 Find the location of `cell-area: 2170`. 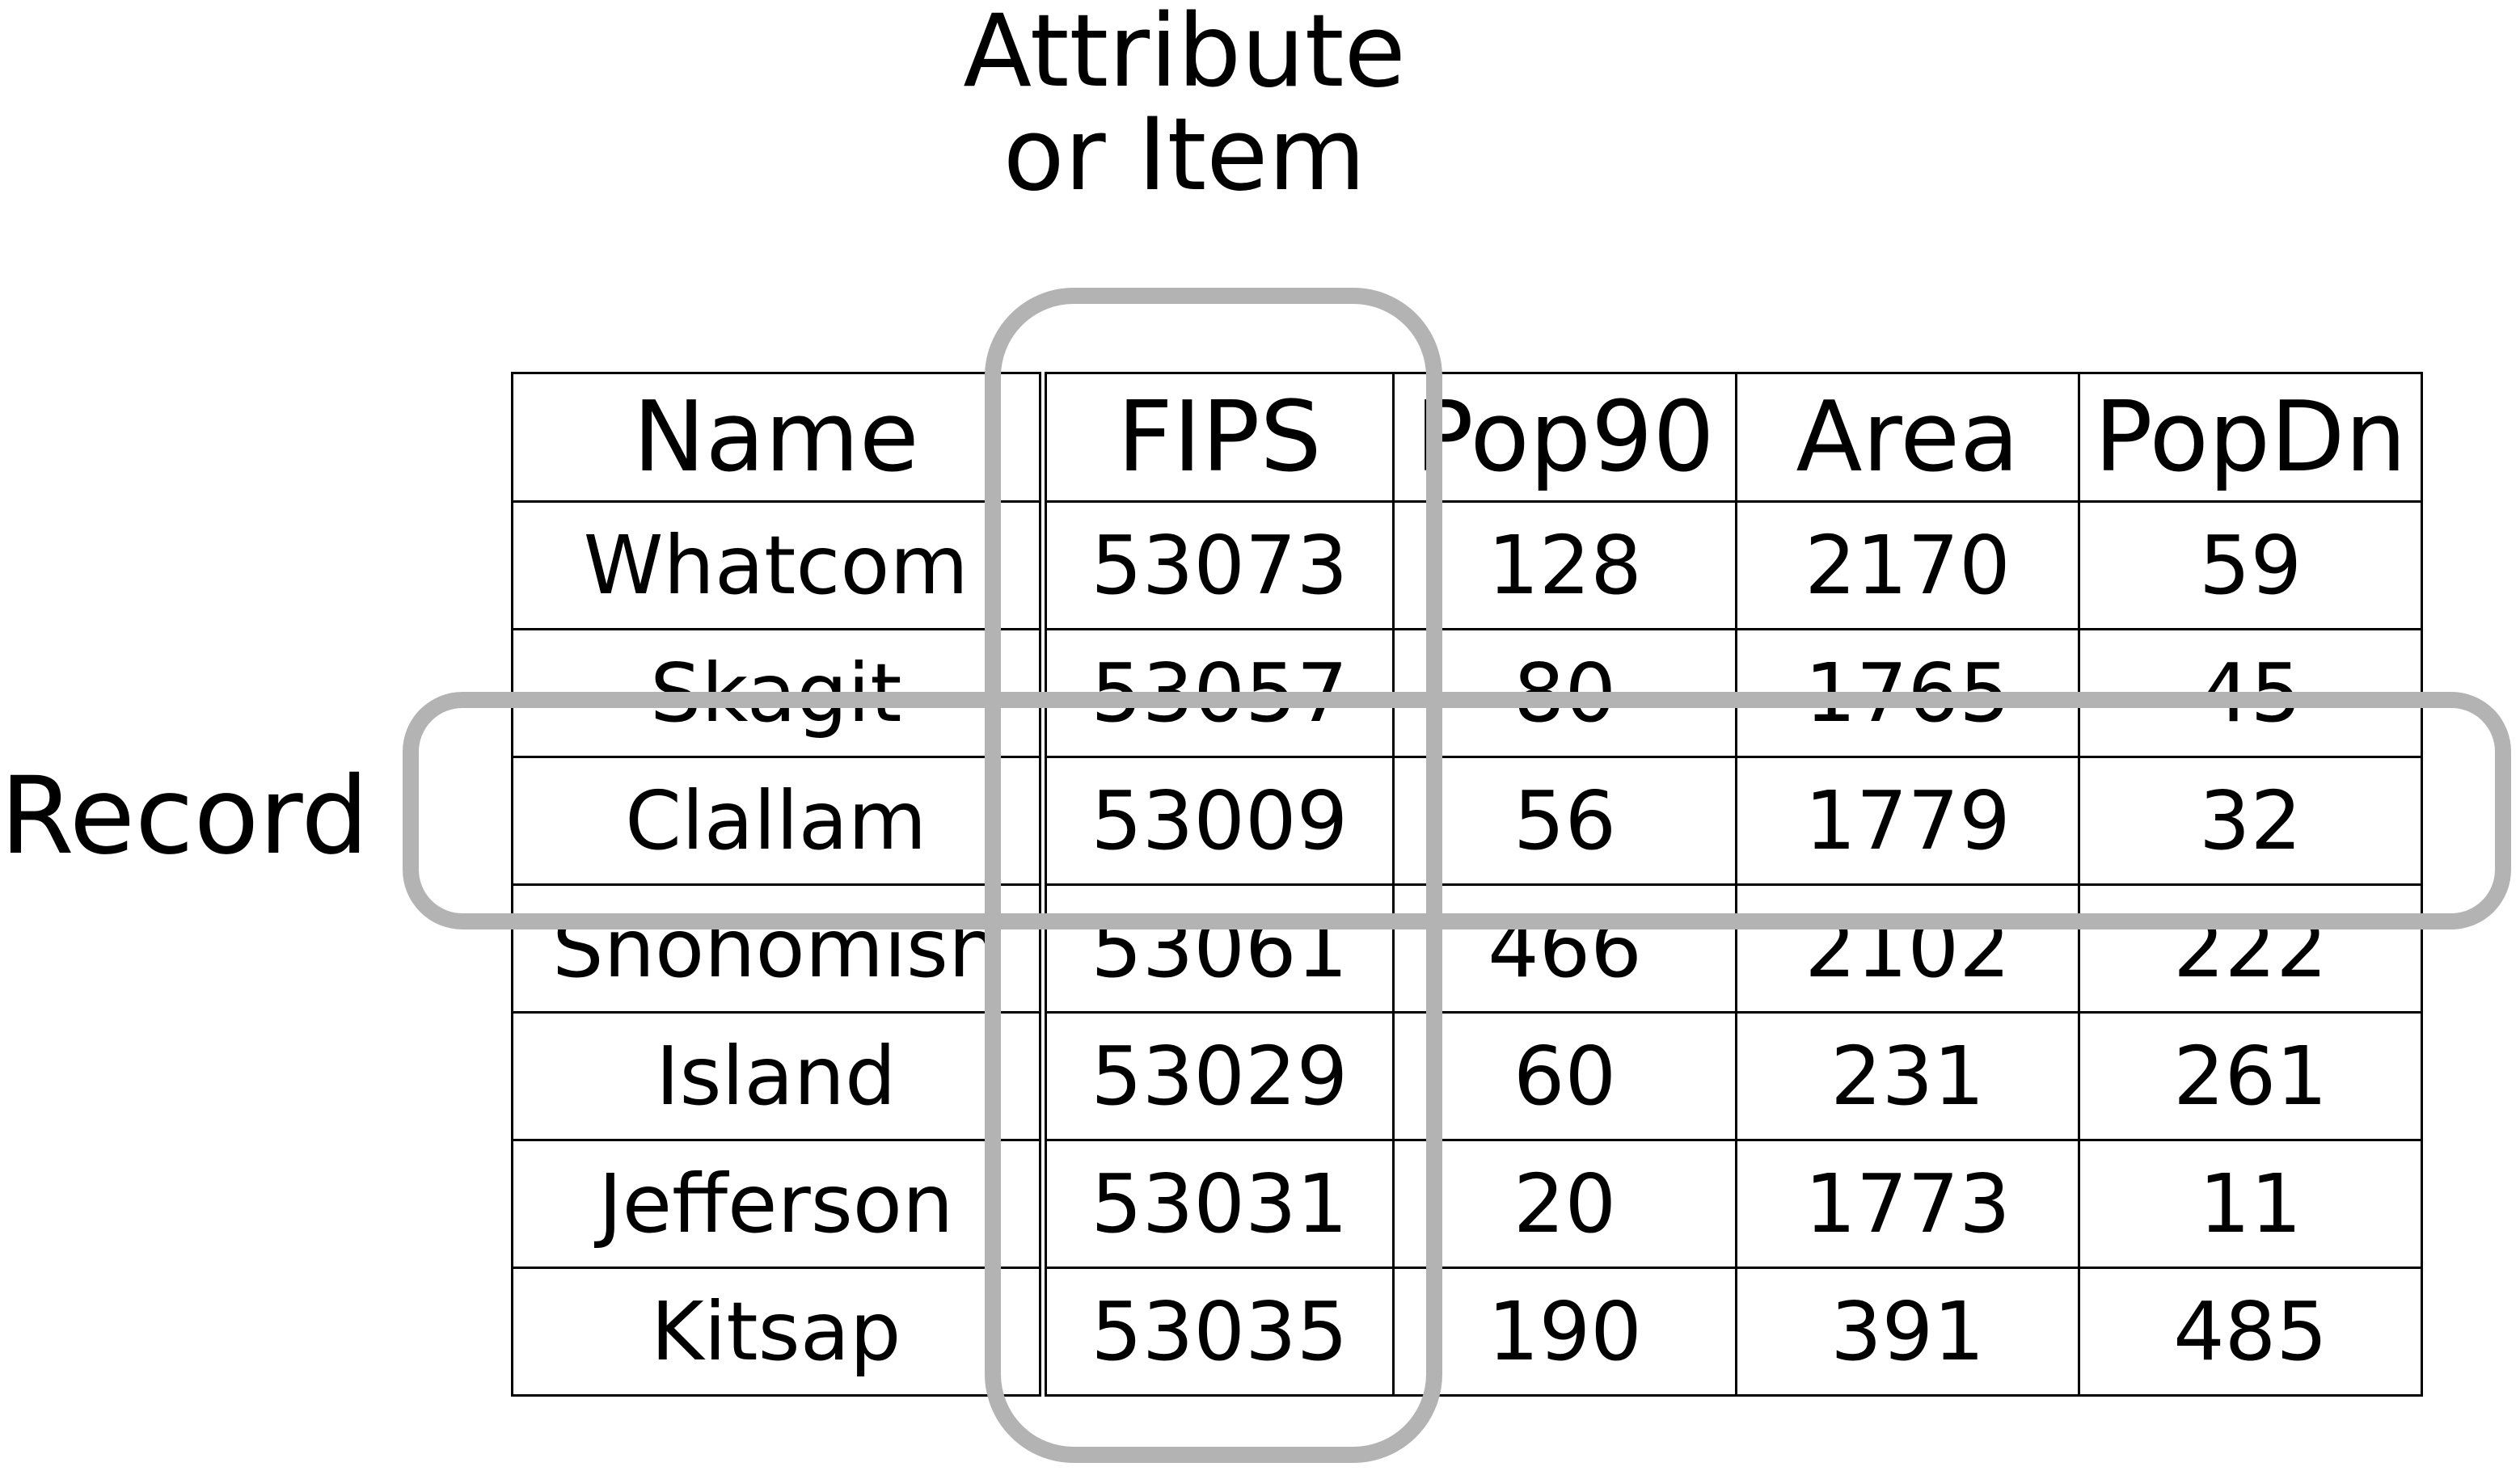

cell-area: 2170 is located at coordinates (1908, 565).